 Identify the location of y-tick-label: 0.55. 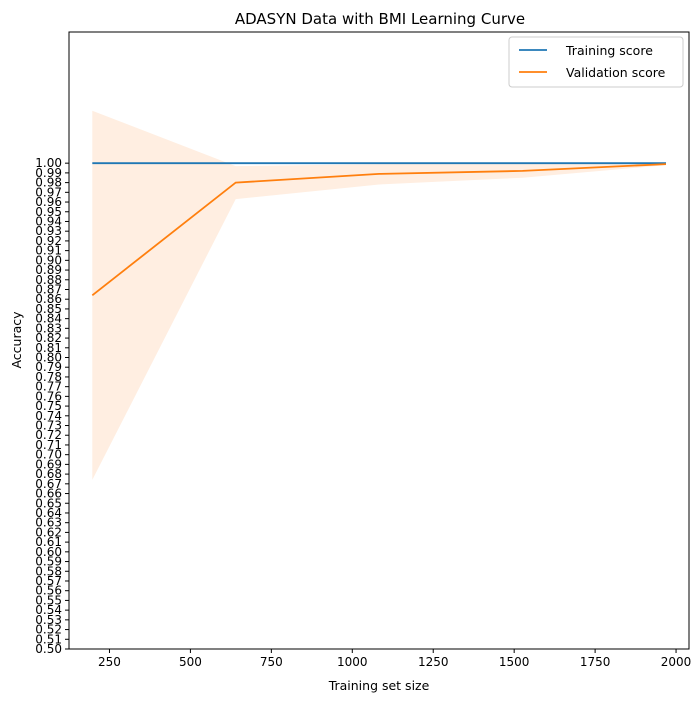
(48, 600).